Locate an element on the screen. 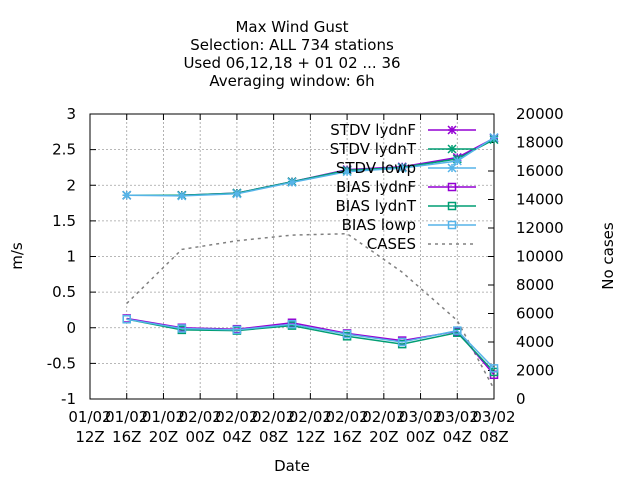 The image size is (640, 480). title-line: Selection: ALL 734 stations is located at coordinates (292, 45).